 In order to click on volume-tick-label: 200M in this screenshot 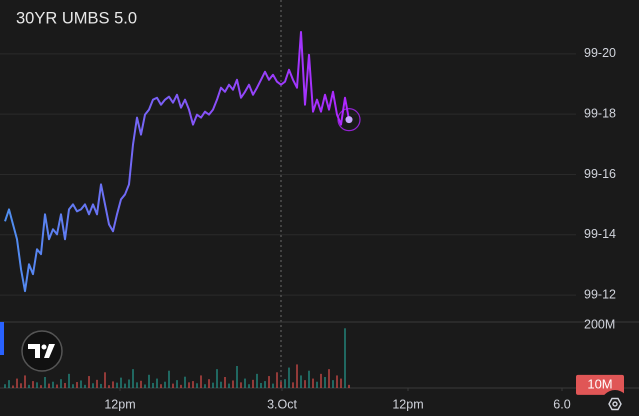, I will do `click(599, 324)`.